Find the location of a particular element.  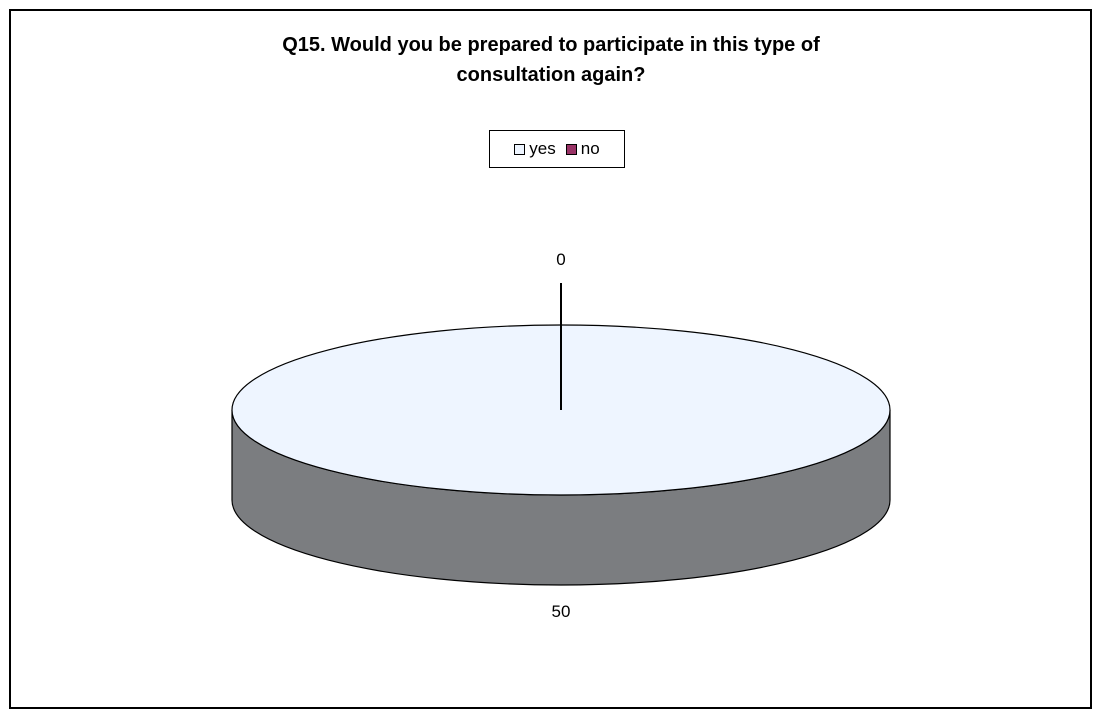

data-label-no: 0 is located at coordinates (560, 259).